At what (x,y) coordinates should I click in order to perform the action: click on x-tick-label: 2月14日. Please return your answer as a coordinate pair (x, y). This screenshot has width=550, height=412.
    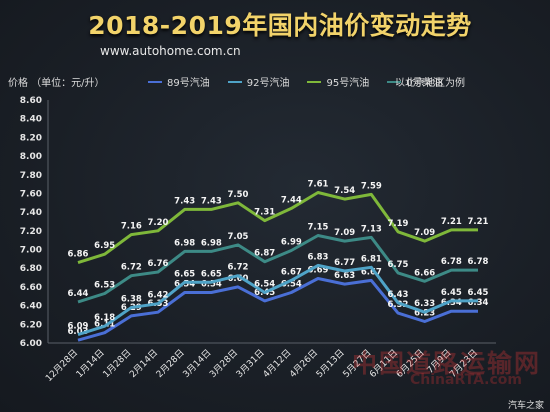
    Looking at the image, I should click on (143, 363).